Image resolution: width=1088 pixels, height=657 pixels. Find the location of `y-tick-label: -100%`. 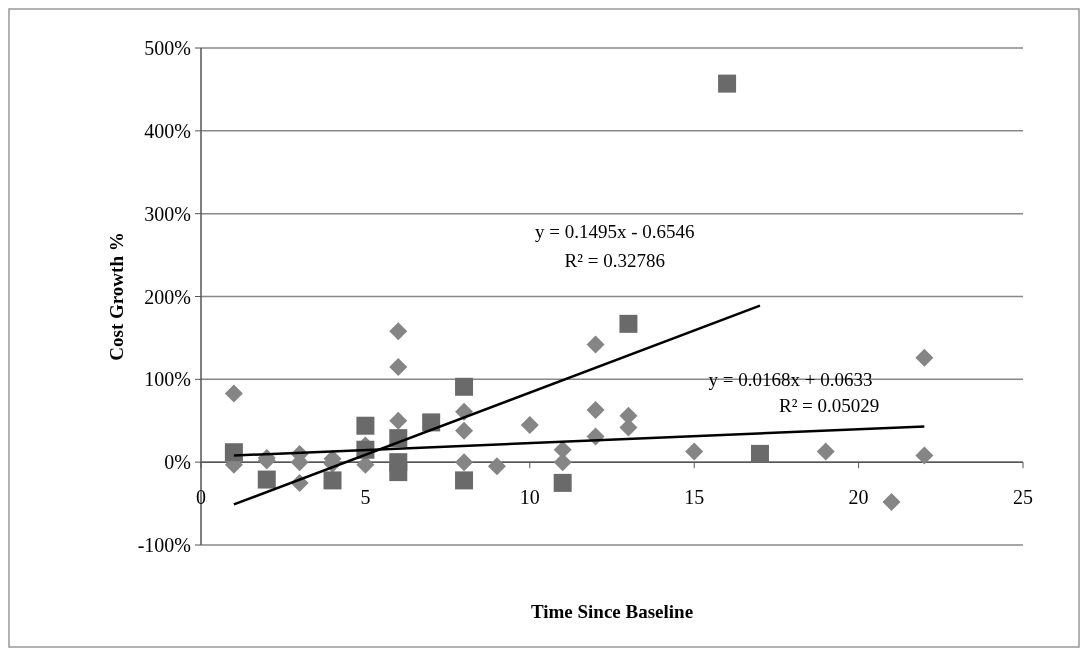

y-tick-label: -100% is located at coordinates (164, 545).